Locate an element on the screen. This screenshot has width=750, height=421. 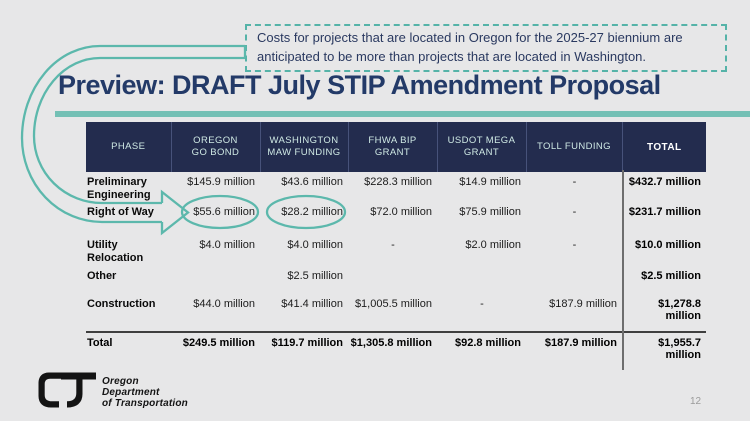
col-header-toll: TOLL FUNDING is located at coordinates (573, 147).